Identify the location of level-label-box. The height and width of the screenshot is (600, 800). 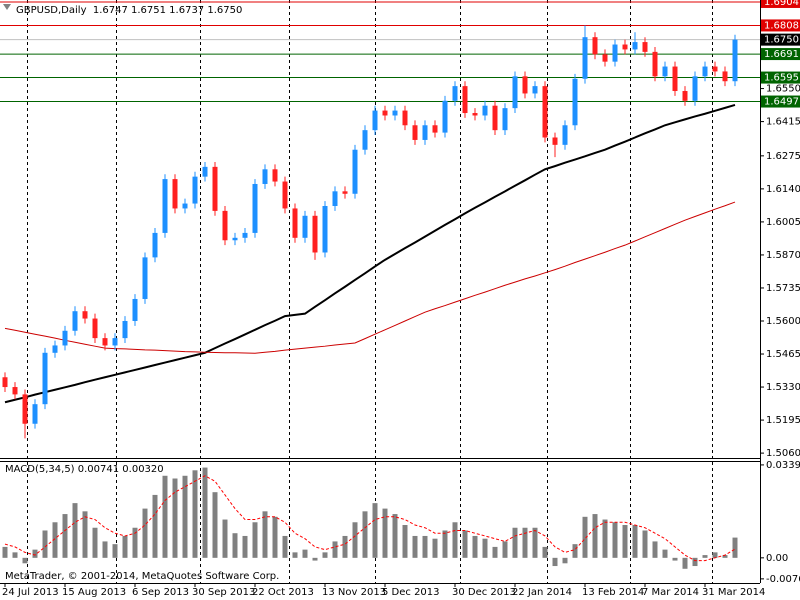
(780, 77).